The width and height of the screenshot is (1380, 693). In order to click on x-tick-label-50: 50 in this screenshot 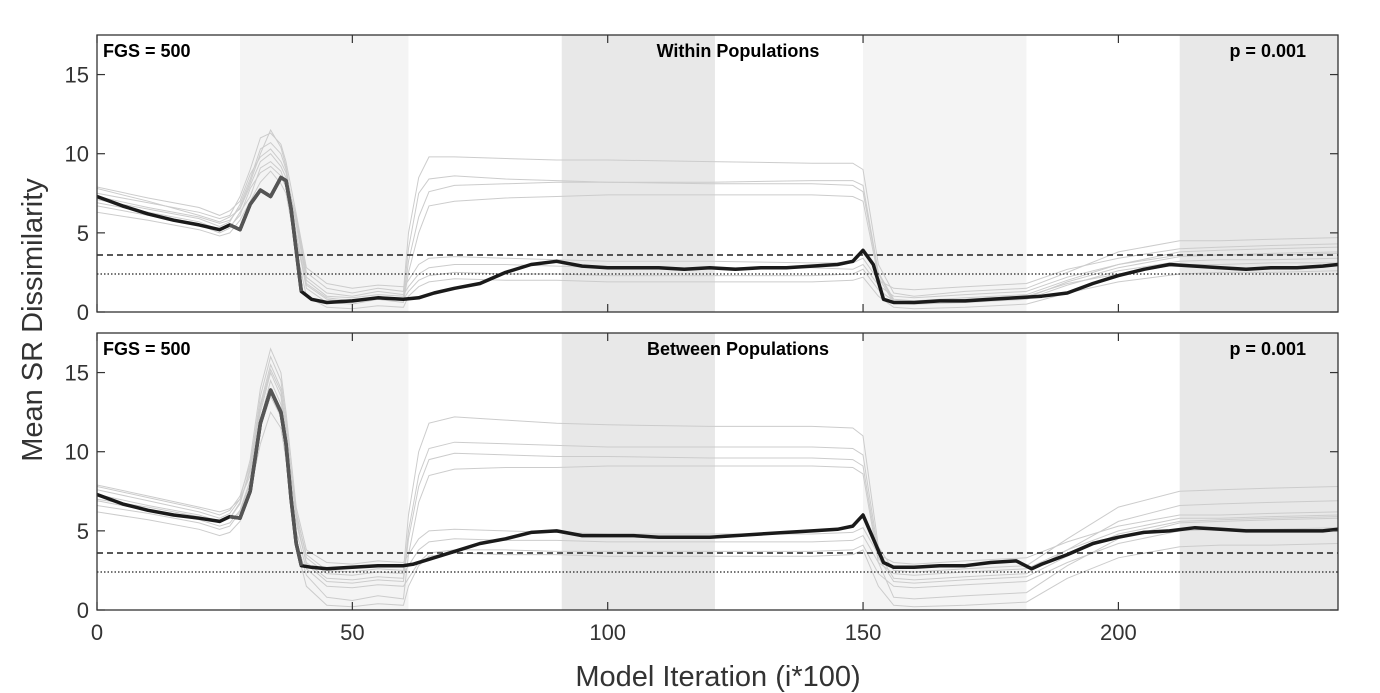, I will do `click(352, 632)`.